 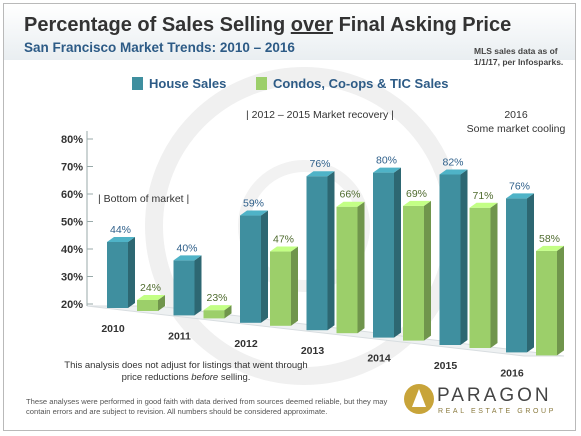 I want to click on value-label: 80%, so click(x=386, y=161).